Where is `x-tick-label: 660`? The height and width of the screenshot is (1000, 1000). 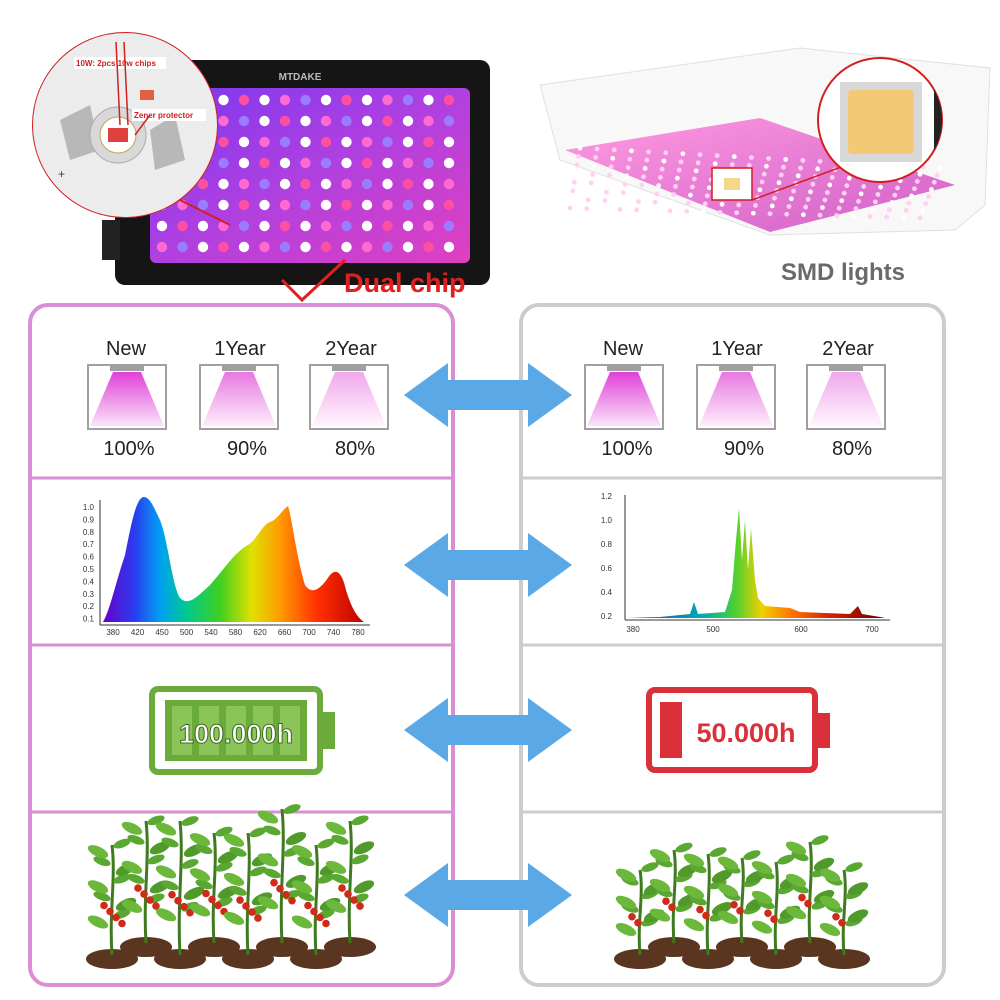
x-tick-label: 660 is located at coordinates (285, 632).